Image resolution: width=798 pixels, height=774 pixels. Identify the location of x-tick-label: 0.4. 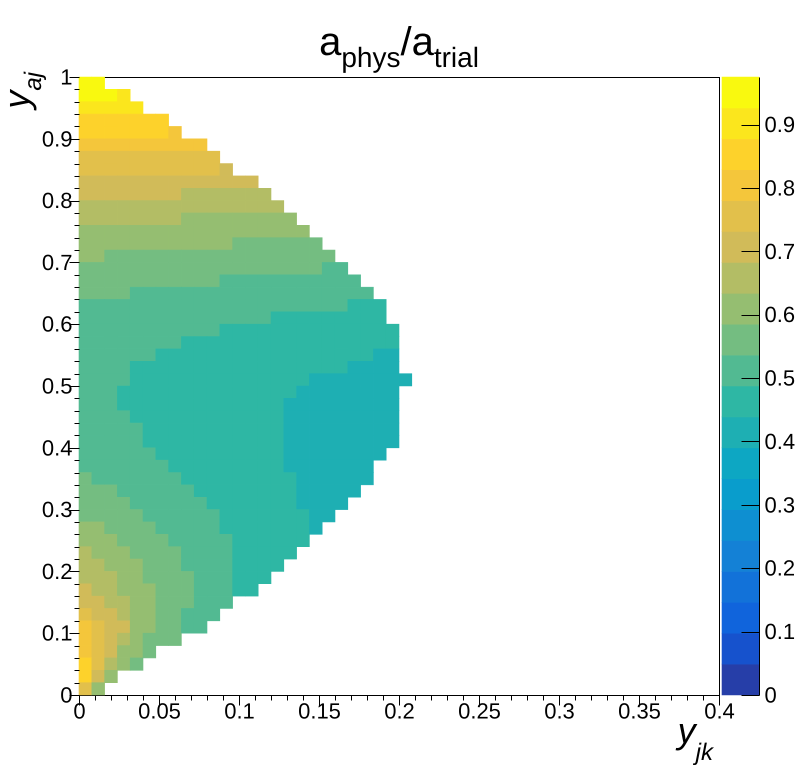
(719, 711).